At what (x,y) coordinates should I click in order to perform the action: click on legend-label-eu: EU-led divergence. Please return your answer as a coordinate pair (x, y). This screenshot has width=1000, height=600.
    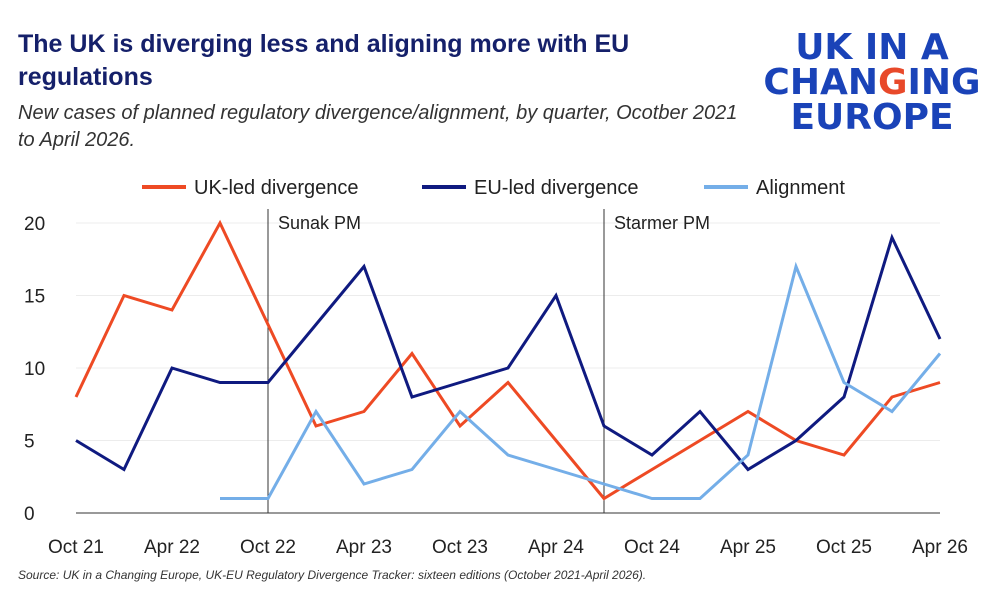
    Looking at the image, I should click on (556, 188).